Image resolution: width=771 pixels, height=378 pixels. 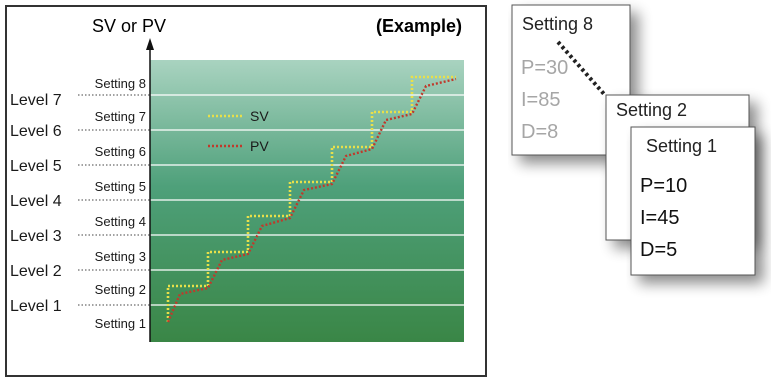 I want to click on card-setting-8-d: D=8, so click(x=539, y=132).